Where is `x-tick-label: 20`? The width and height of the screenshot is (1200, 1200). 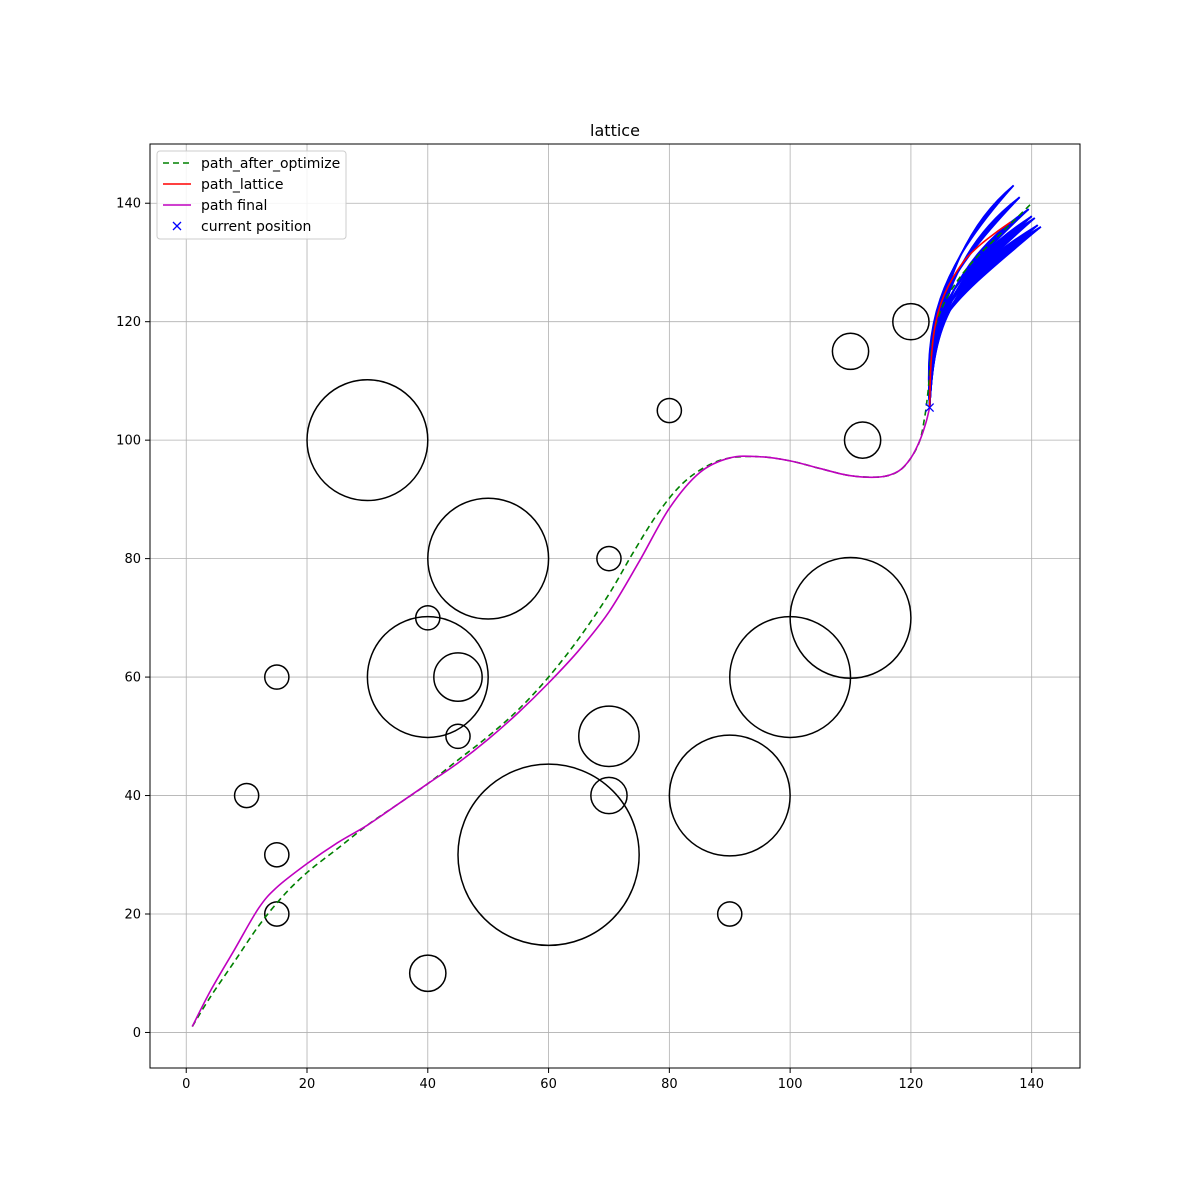 x-tick-label: 20 is located at coordinates (307, 1084).